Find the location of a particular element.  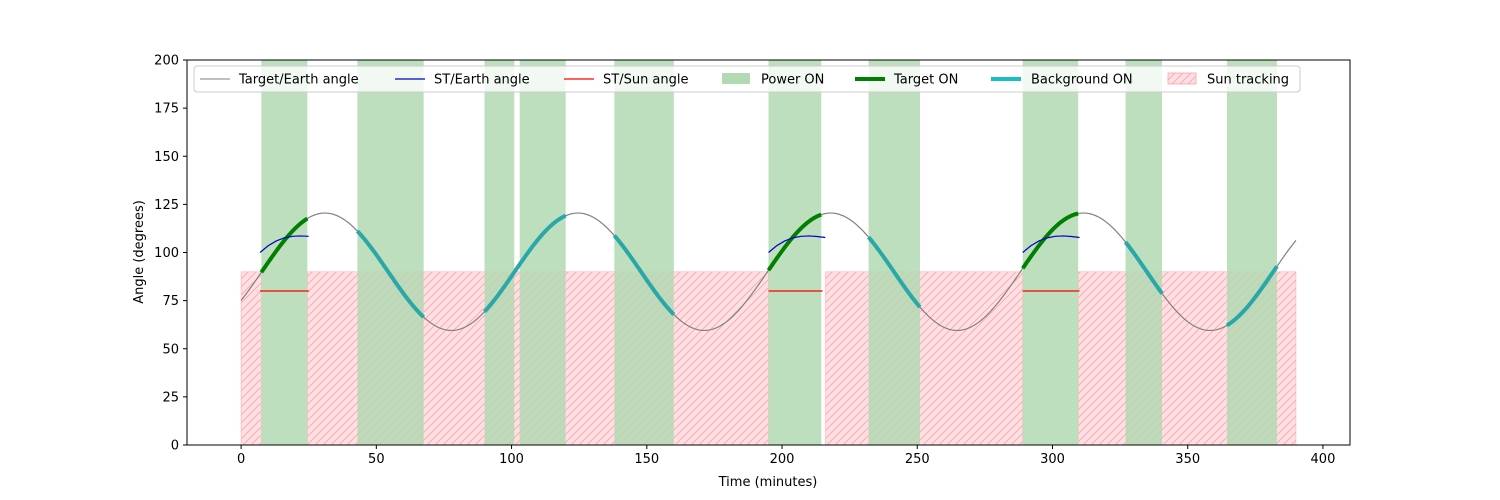

x-tick-label: 250 is located at coordinates (917, 459).